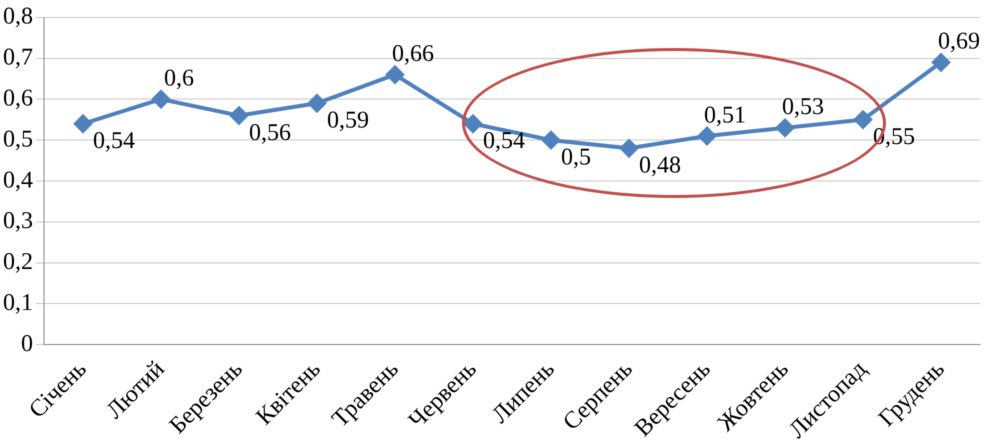  I want to click on data-label: 0,69, so click(959, 41).